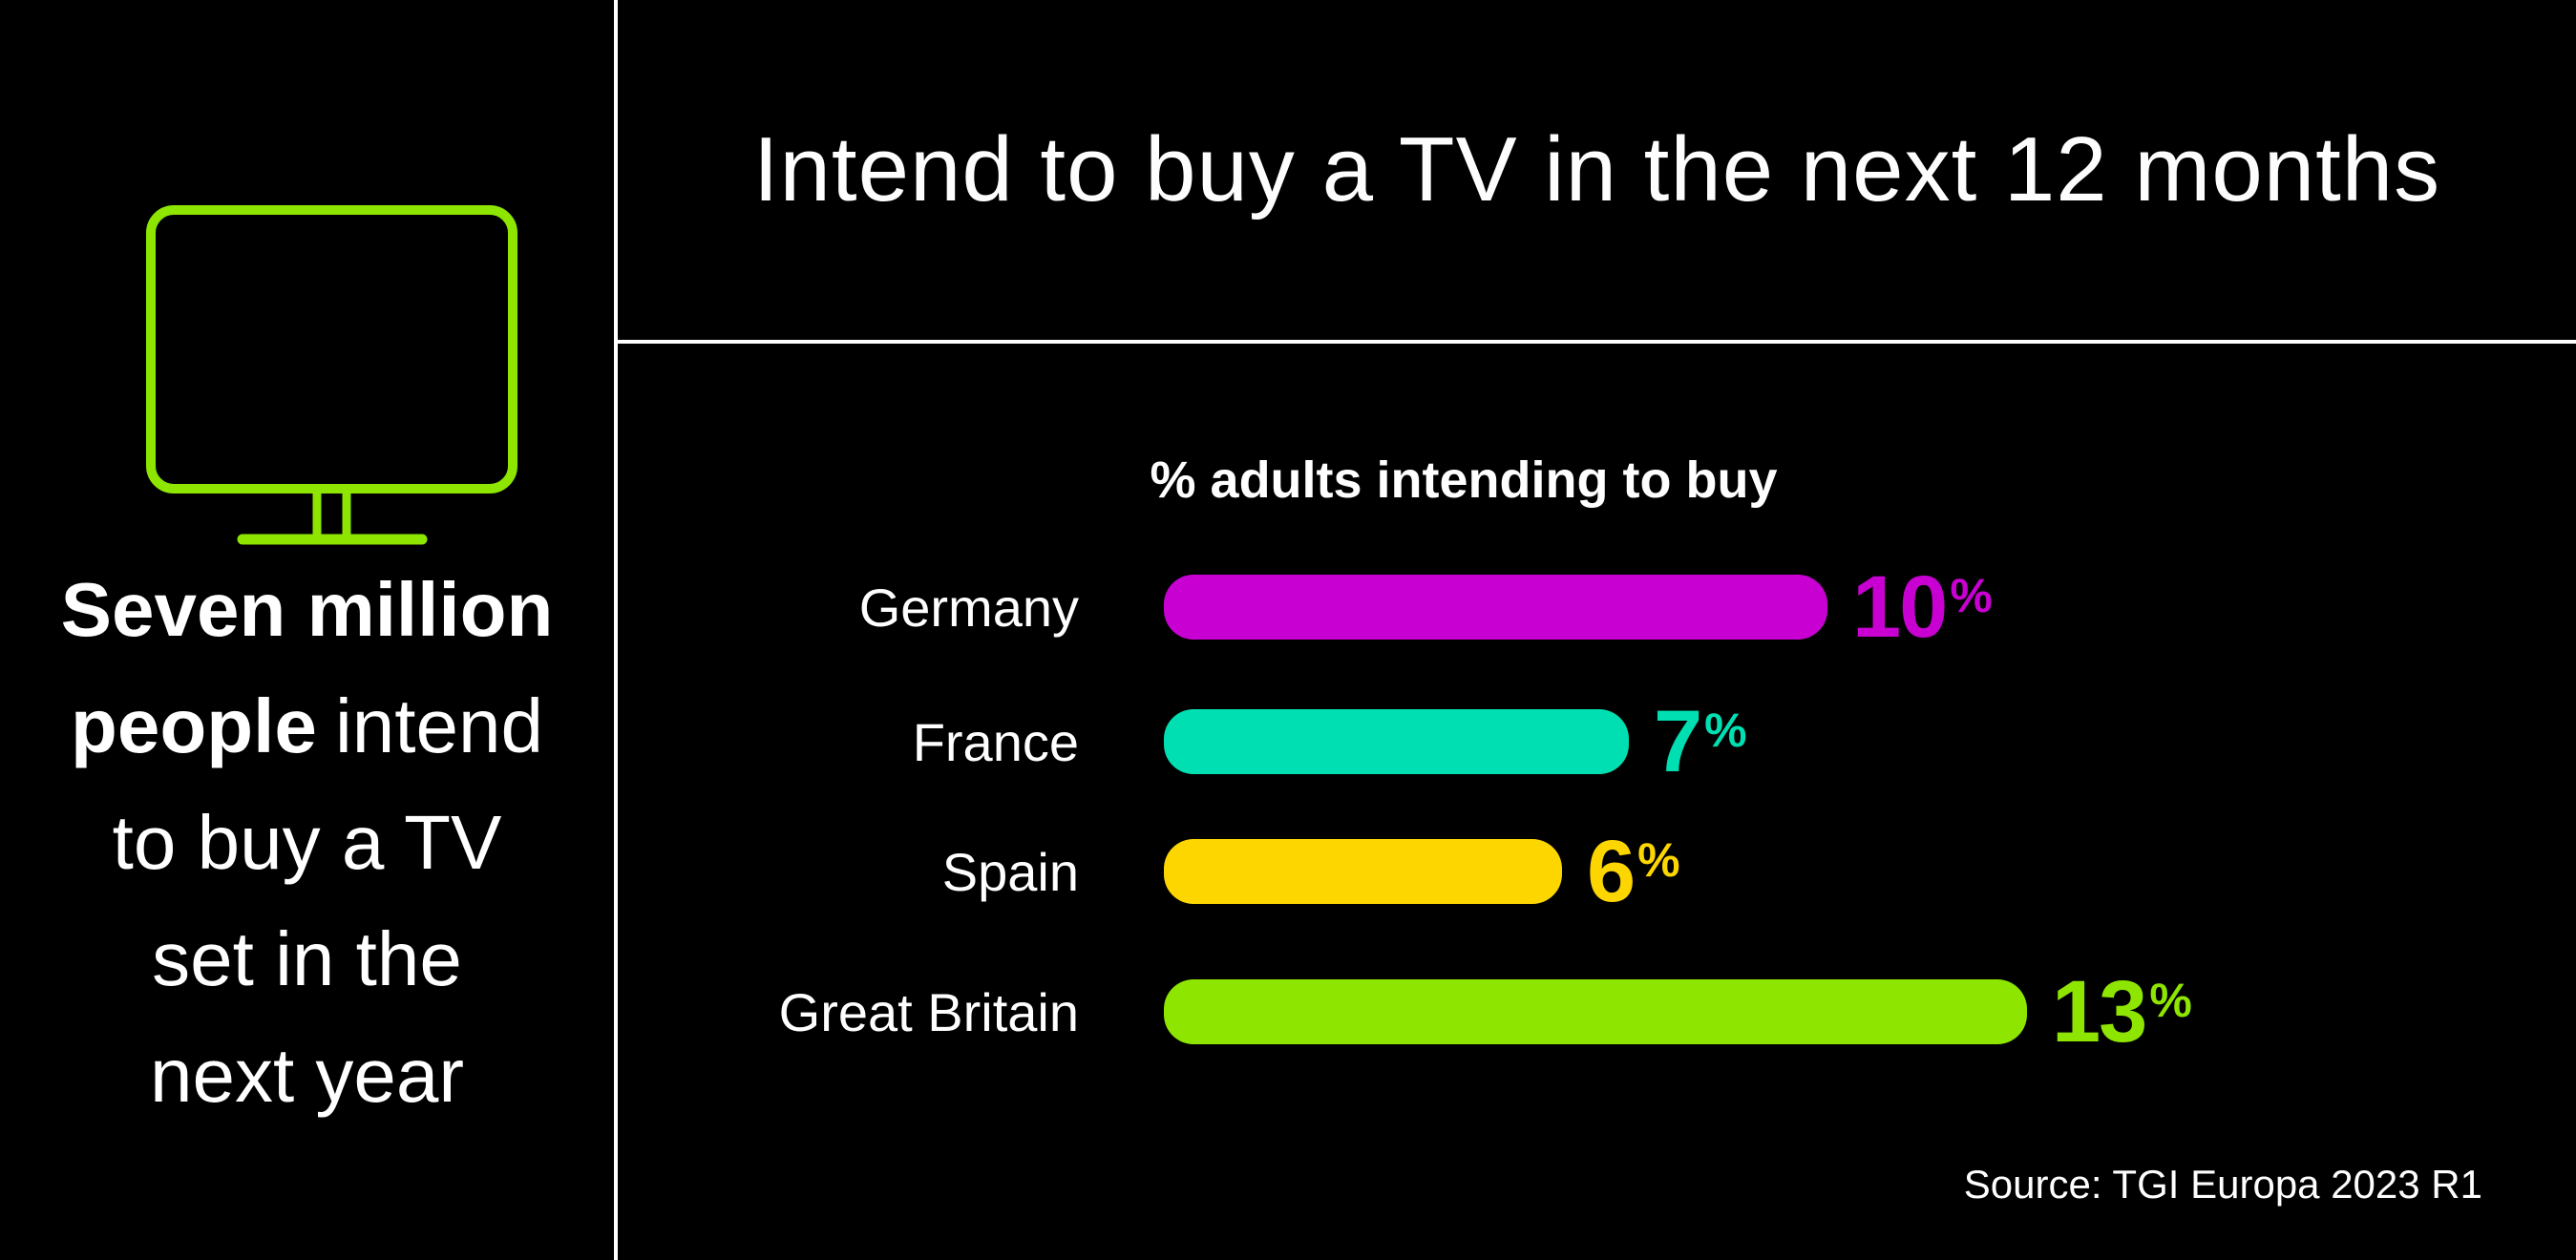  I want to click on horizontal-divider, so click(1597, 342).